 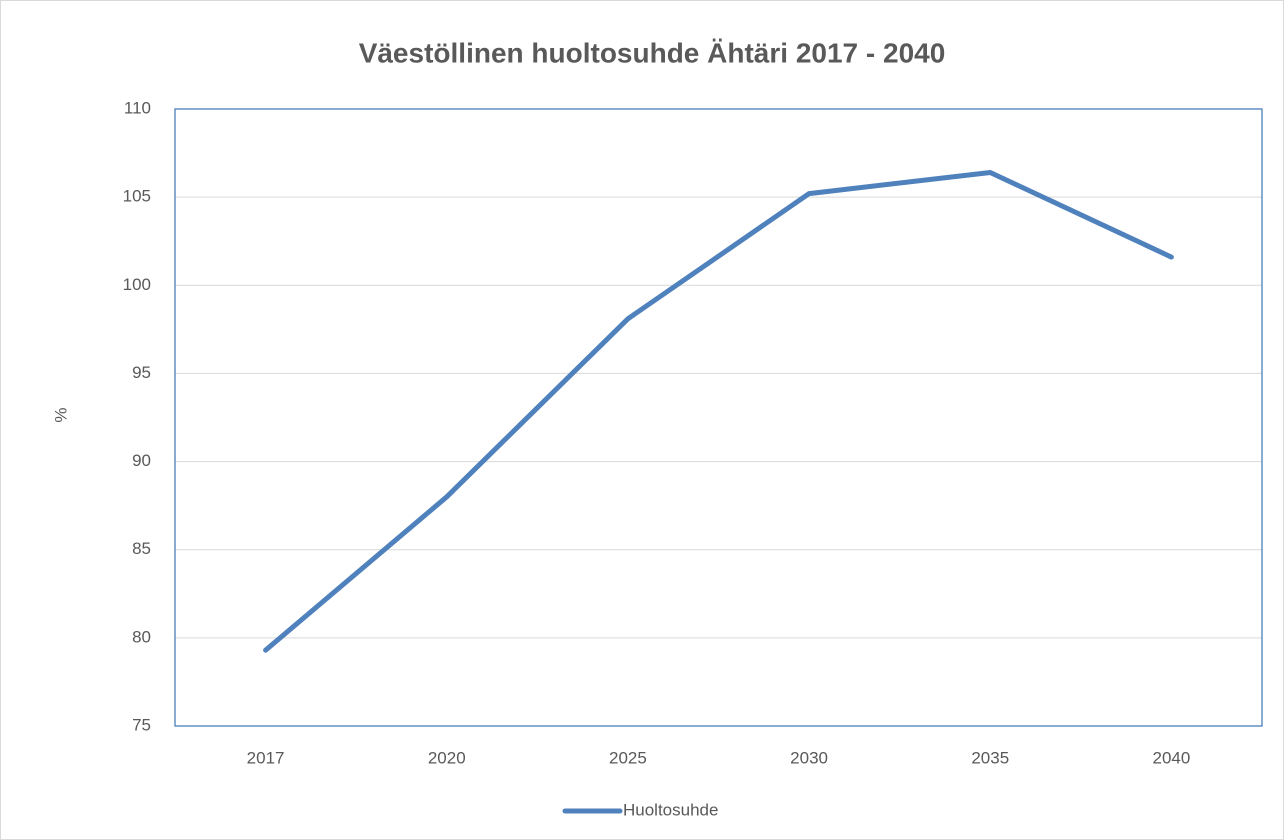 What do you see at coordinates (141, 724) in the screenshot?
I see `y-tick-label: 75` at bounding box center [141, 724].